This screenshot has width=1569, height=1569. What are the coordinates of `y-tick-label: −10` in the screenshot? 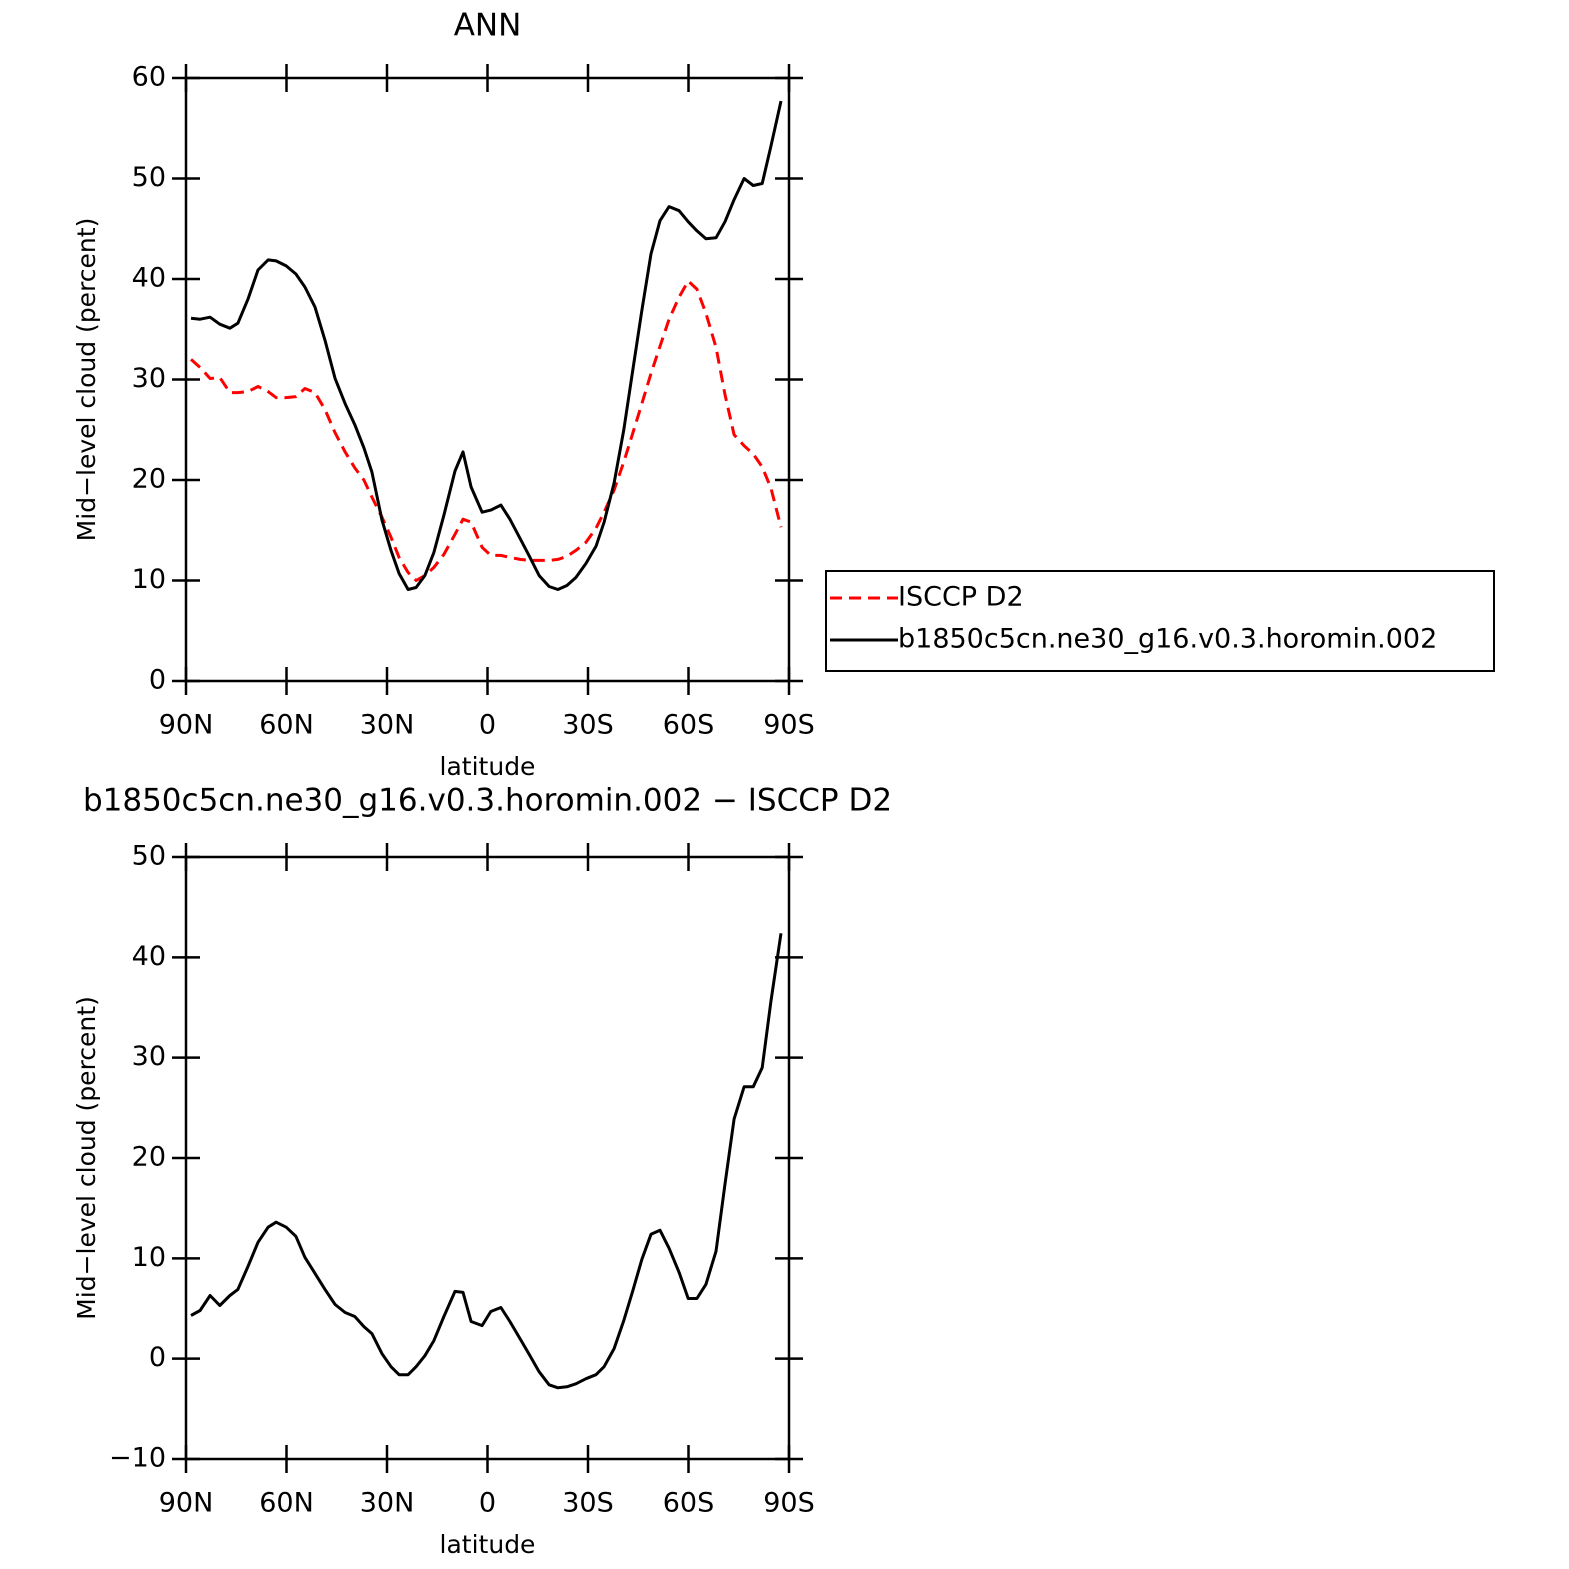 It's located at (137, 1458).